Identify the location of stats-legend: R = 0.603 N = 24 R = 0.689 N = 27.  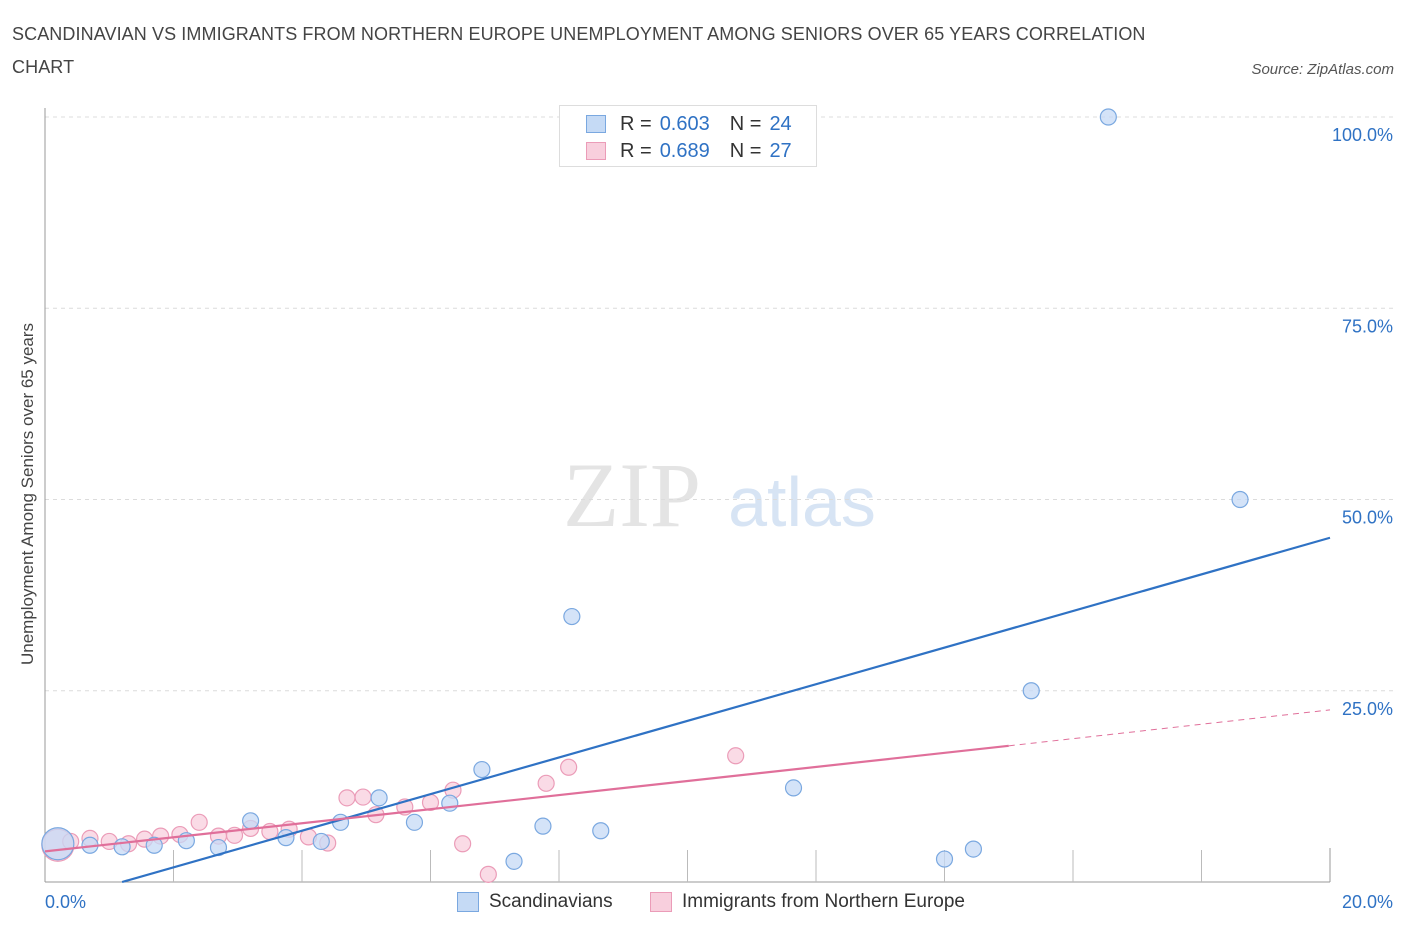
(688, 136).